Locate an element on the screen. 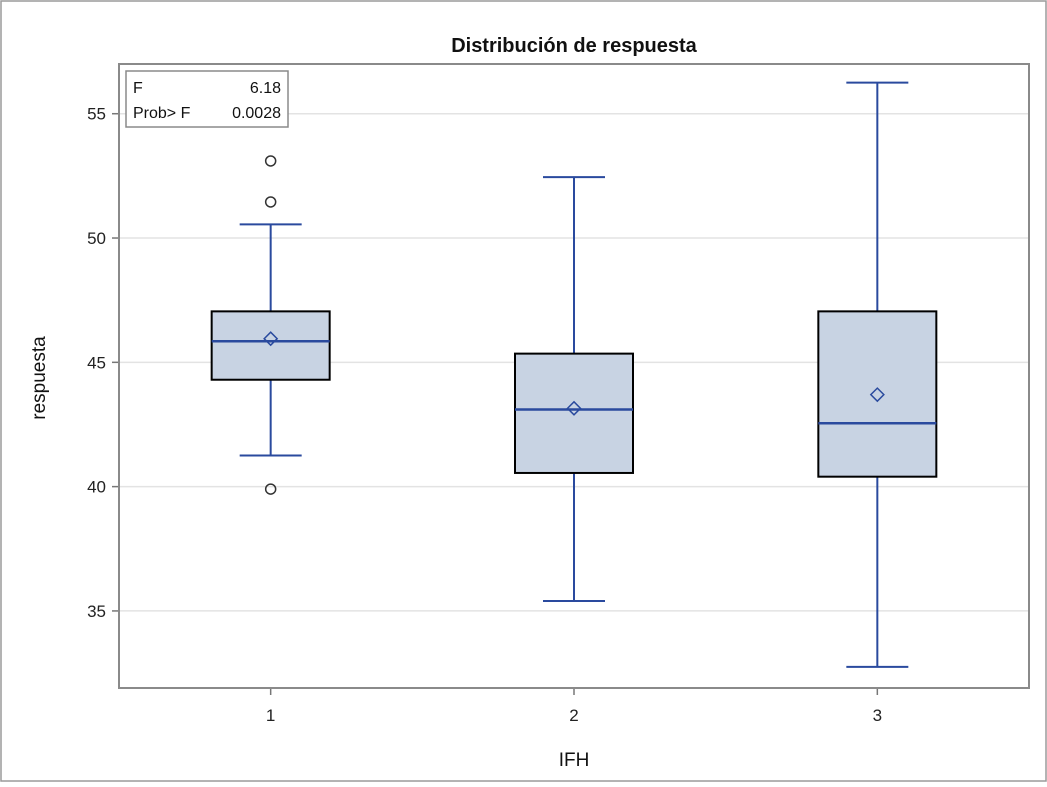 The height and width of the screenshot is (787, 1047). x-axis: 1 2 3 is located at coordinates (574, 706).